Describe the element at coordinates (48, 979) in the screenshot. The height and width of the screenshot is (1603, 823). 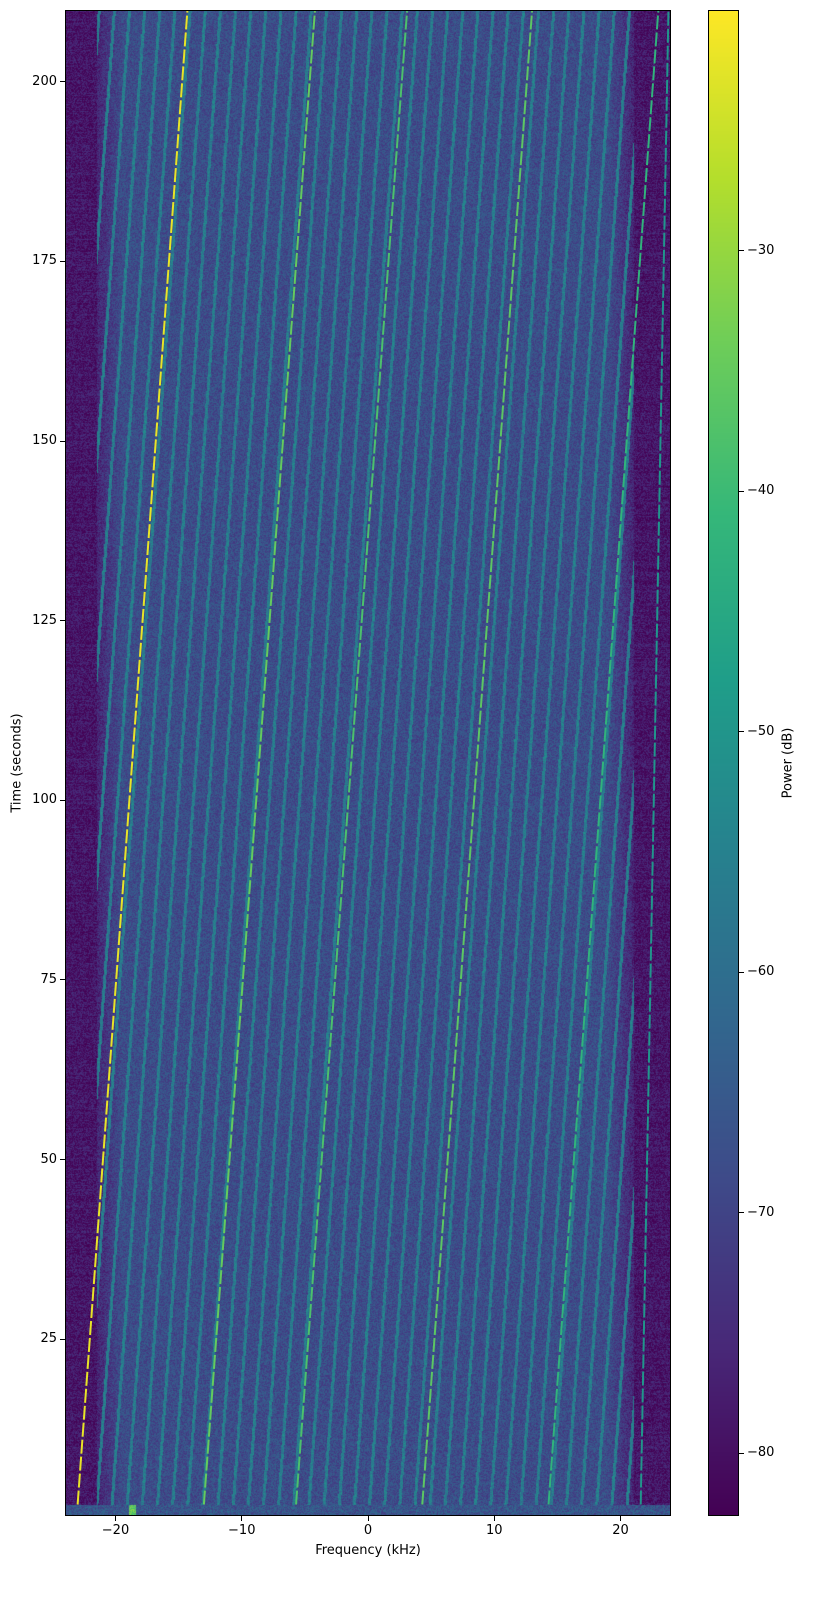
I see `y-tick-label: 75` at that location.